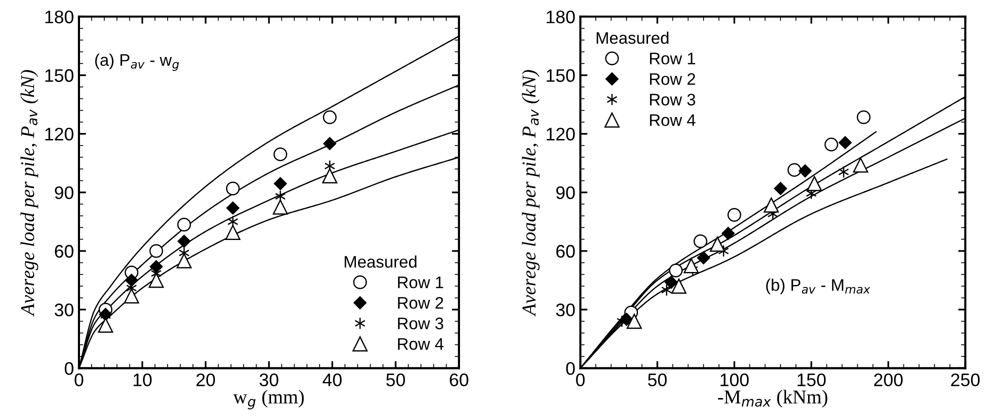 This screenshot has width=987, height=416. What do you see at coordinates (734, 380) in the screenshot?
I see `x-tick-label: 100` at bounding box center [734, 380].